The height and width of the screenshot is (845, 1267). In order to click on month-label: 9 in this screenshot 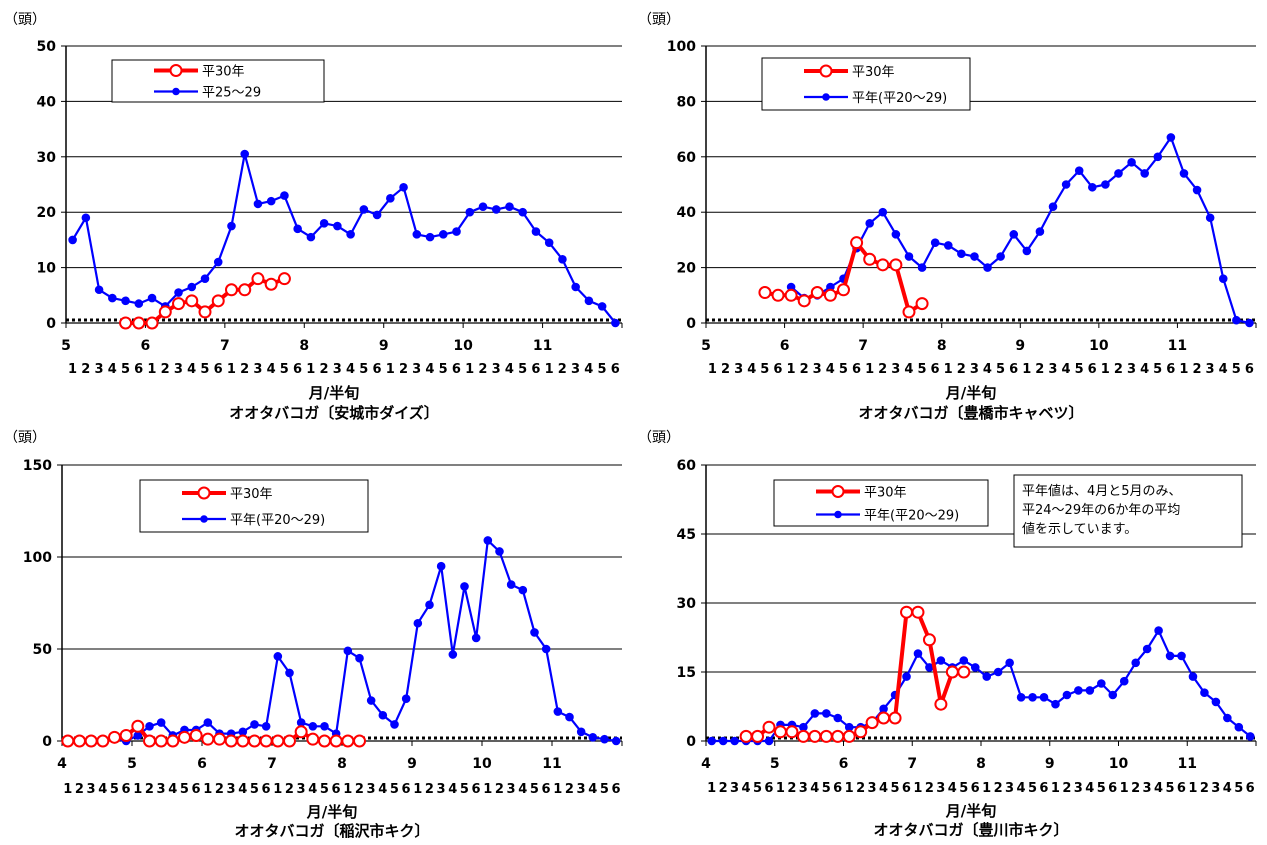, I will do `click(1020, 346)`.